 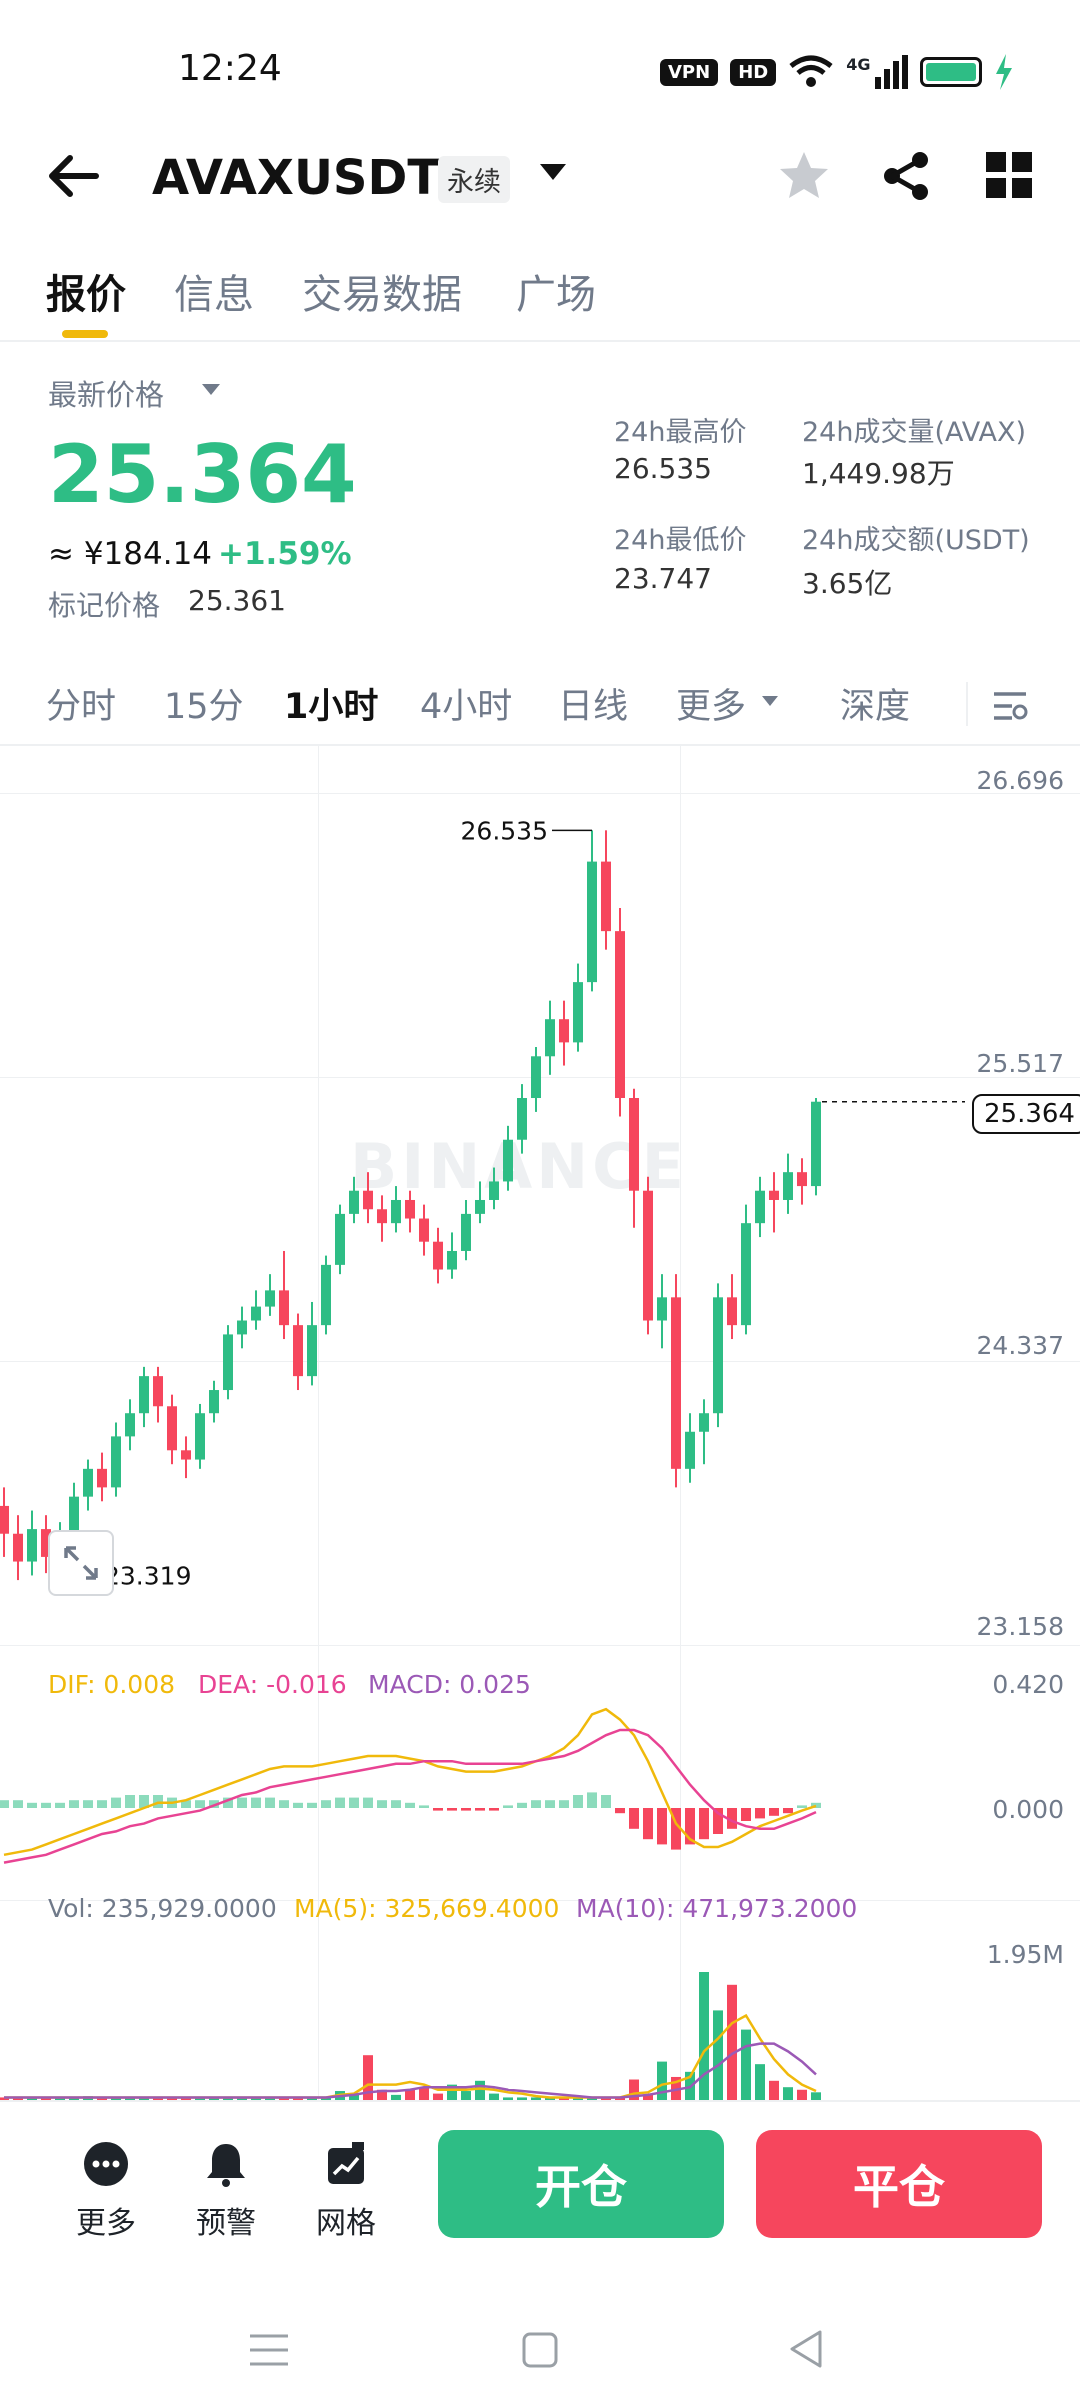 What do you see at coordinates (1020, 780) in the screenshot?
I see `price-axis-label: 26.696` at bounding box center [1020, 780].